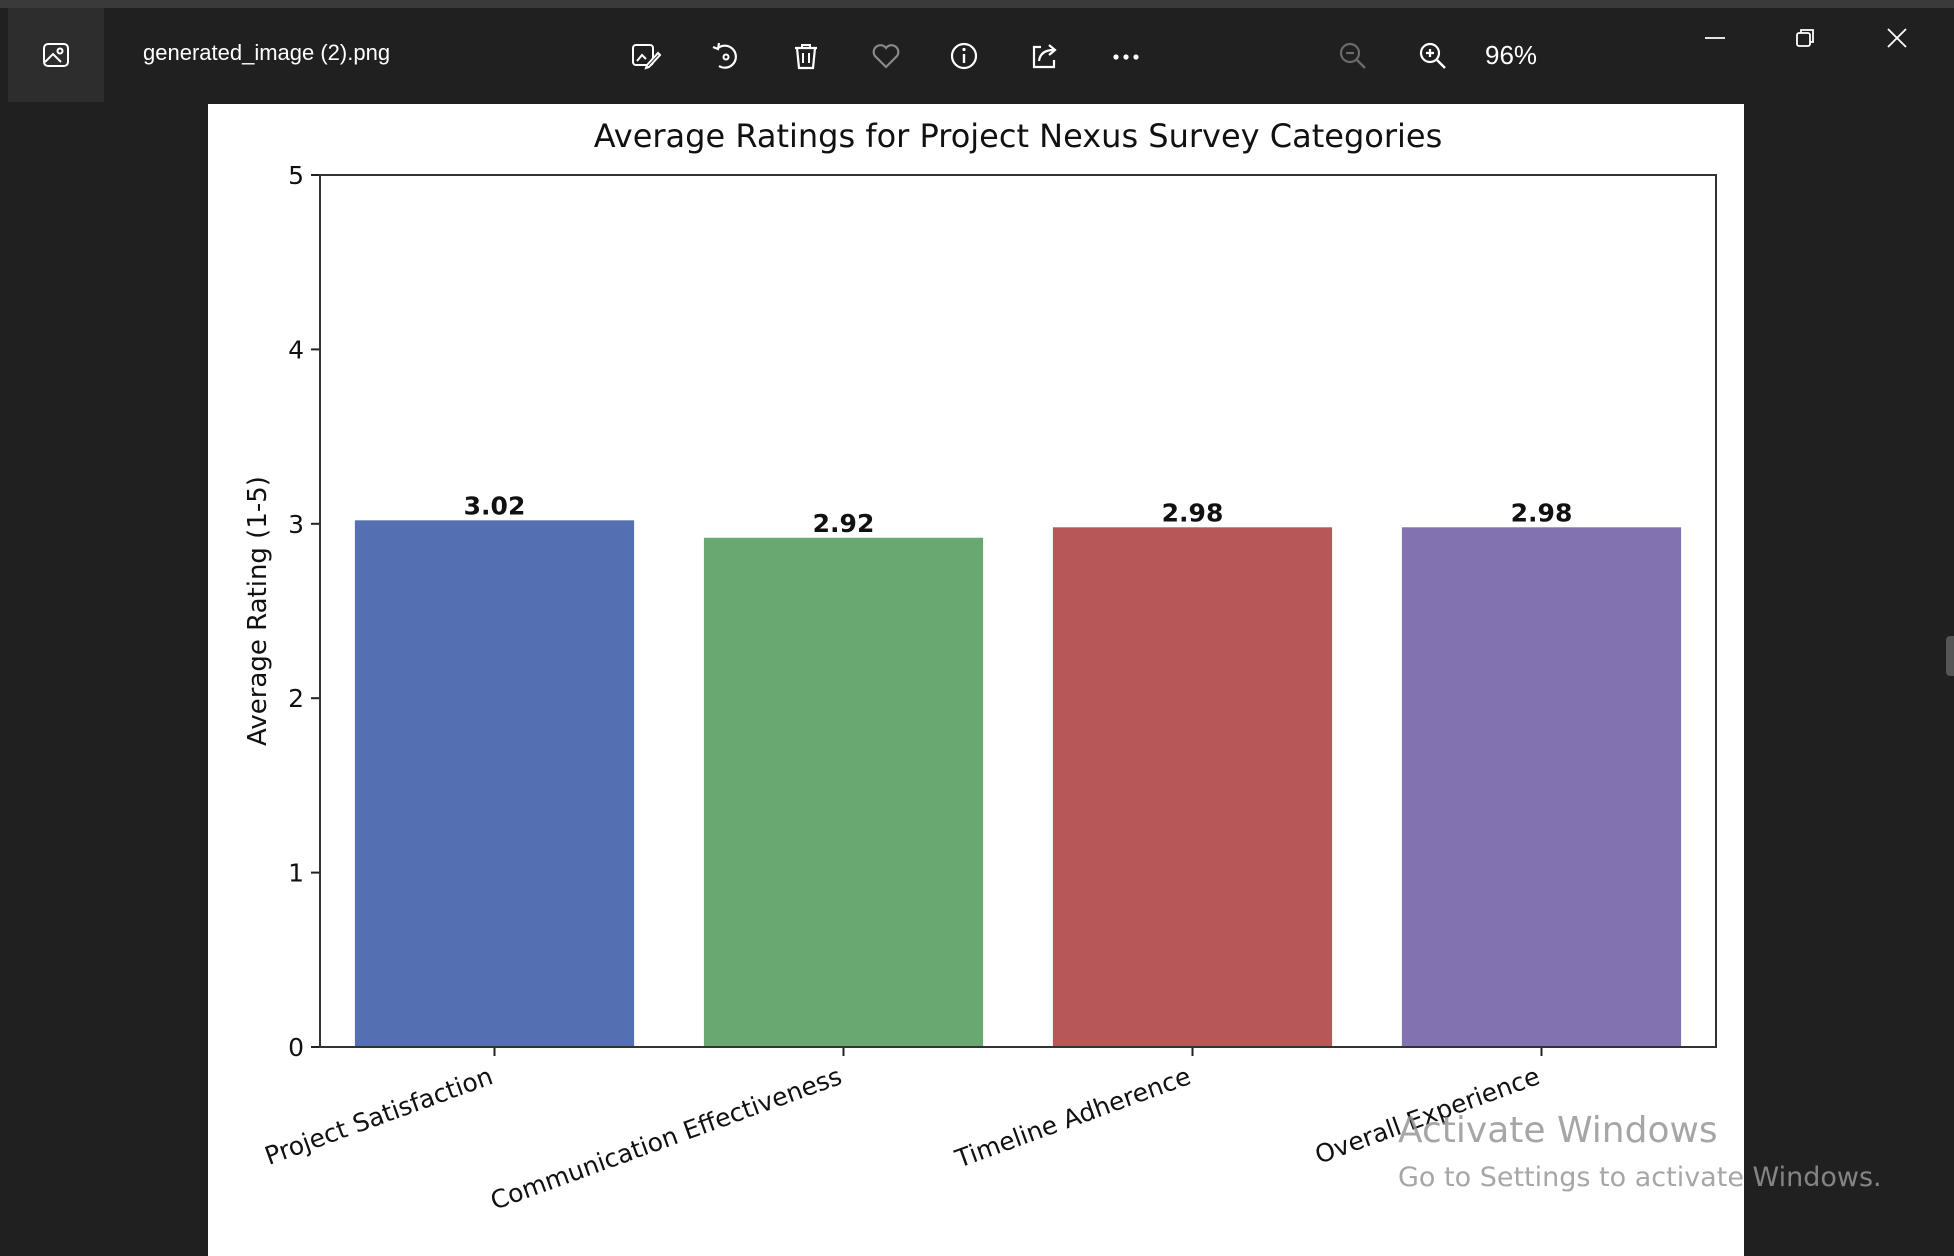 The height and width of the screenshot is (1256, 1954). I want to click on favorite-icon, so click(886, 56).